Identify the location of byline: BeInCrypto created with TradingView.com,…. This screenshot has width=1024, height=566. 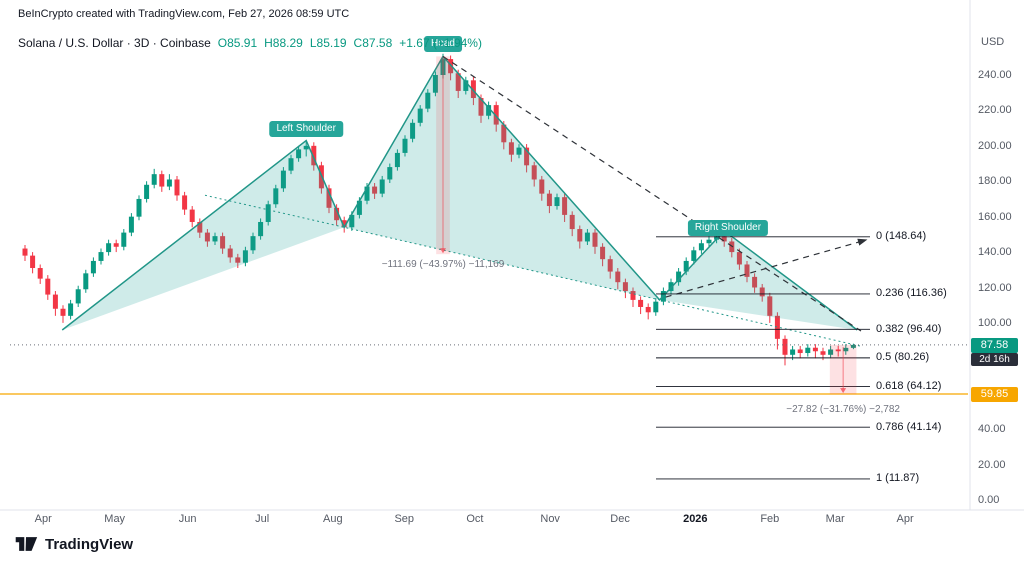
(184, 14).